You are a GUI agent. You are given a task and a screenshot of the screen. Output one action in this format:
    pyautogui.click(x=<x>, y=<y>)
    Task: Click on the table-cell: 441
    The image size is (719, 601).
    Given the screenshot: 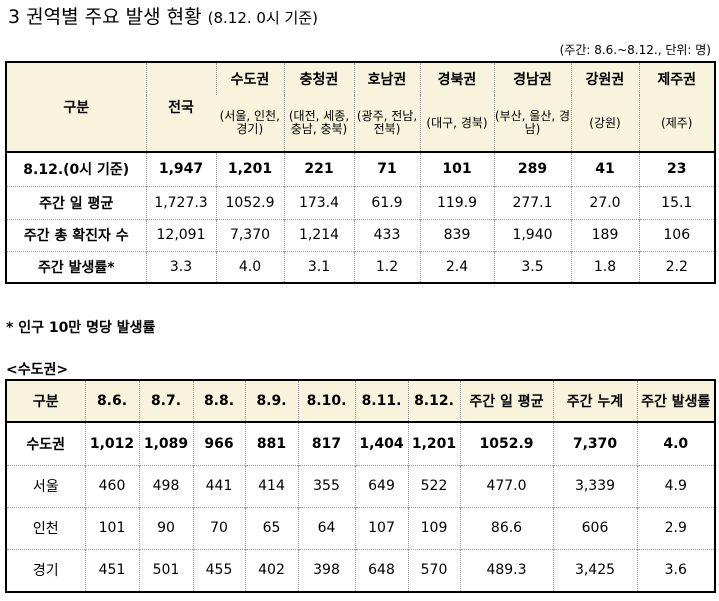 What is the action you would take?
    pyautogui.click(x=218, y=485)
    